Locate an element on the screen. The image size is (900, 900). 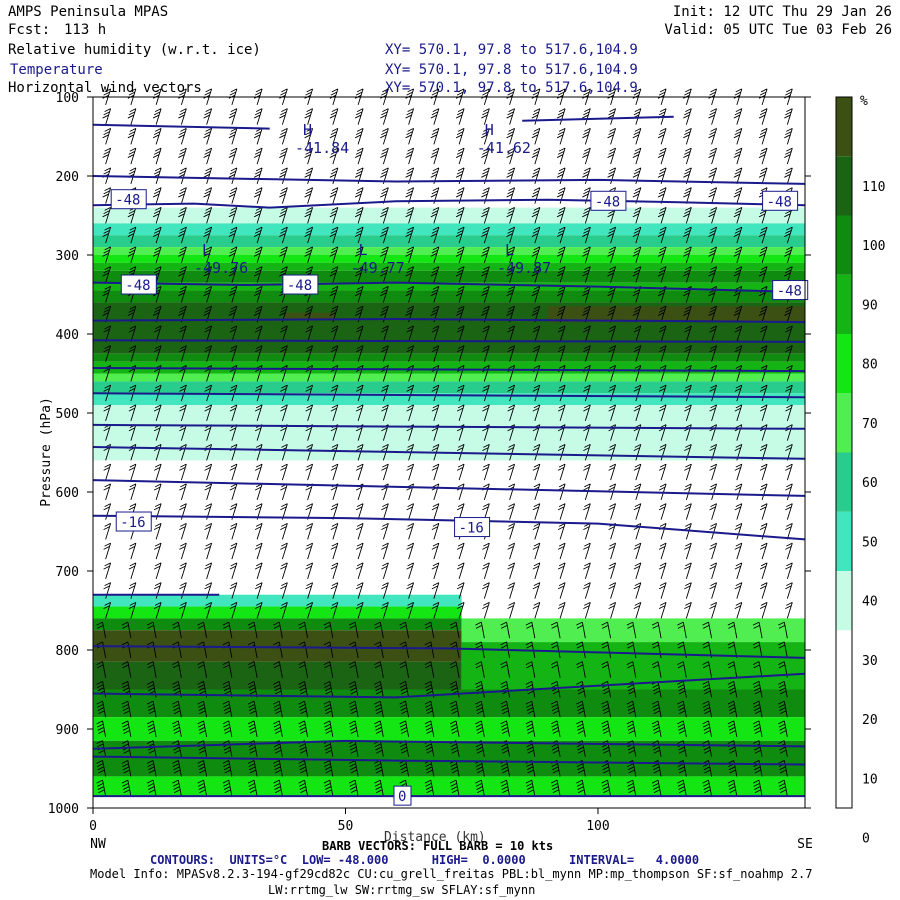
colorbar-label: 110 is located at coordinates (873, 187).